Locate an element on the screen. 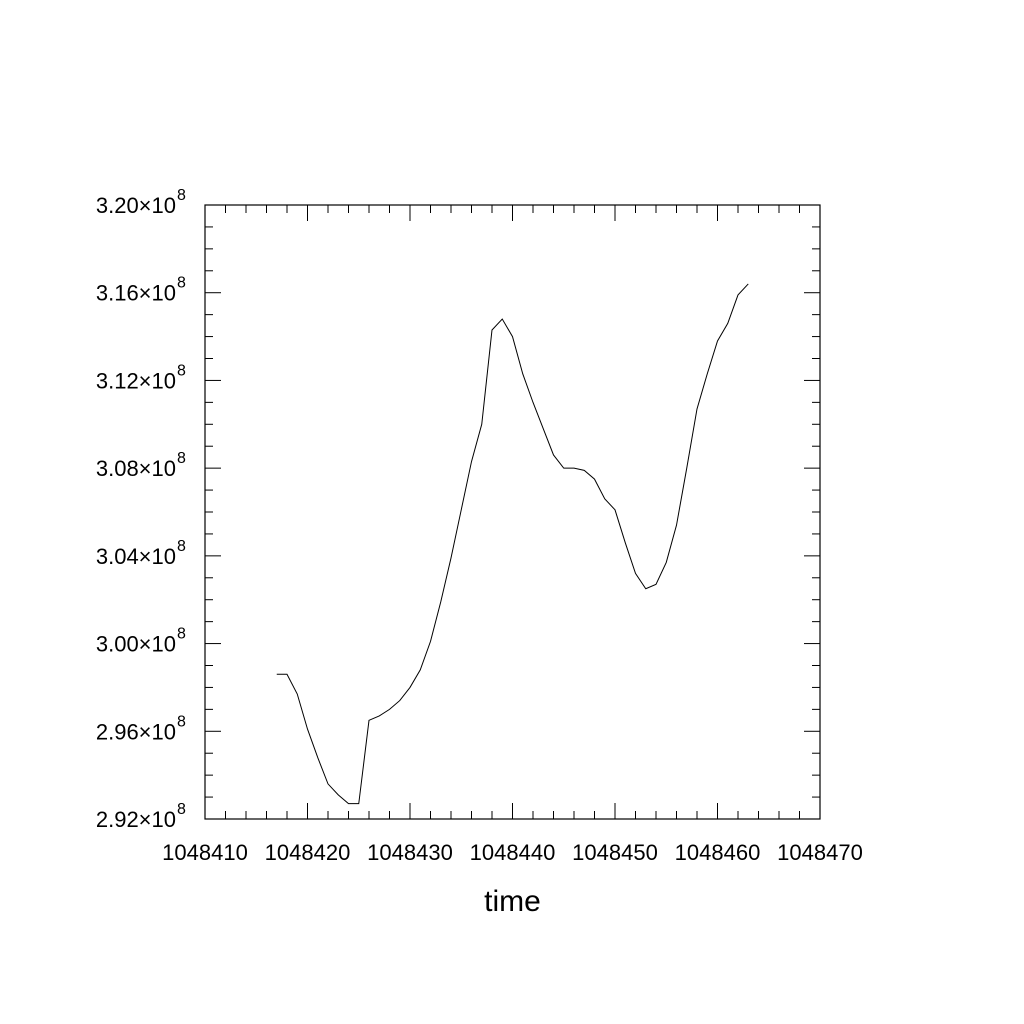 This screenshot has width=1024, height=1024. x-tick-label: 1048460 is located at coordinates (718, 852).